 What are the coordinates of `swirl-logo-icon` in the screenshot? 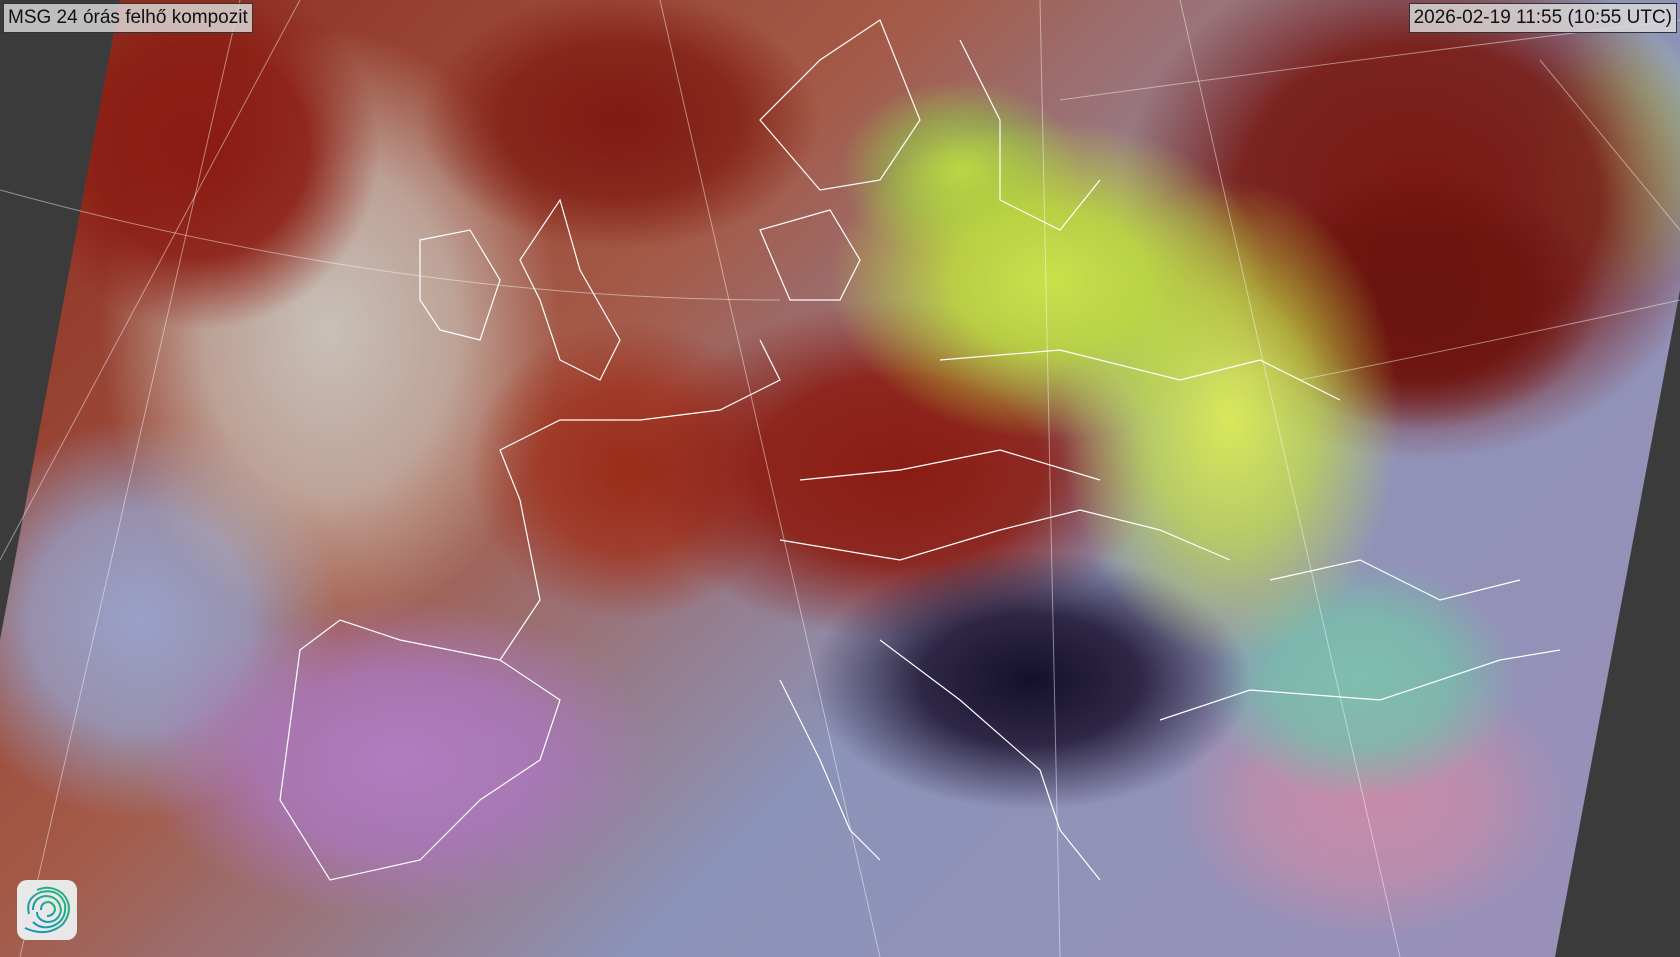 It's located at (47, 910).